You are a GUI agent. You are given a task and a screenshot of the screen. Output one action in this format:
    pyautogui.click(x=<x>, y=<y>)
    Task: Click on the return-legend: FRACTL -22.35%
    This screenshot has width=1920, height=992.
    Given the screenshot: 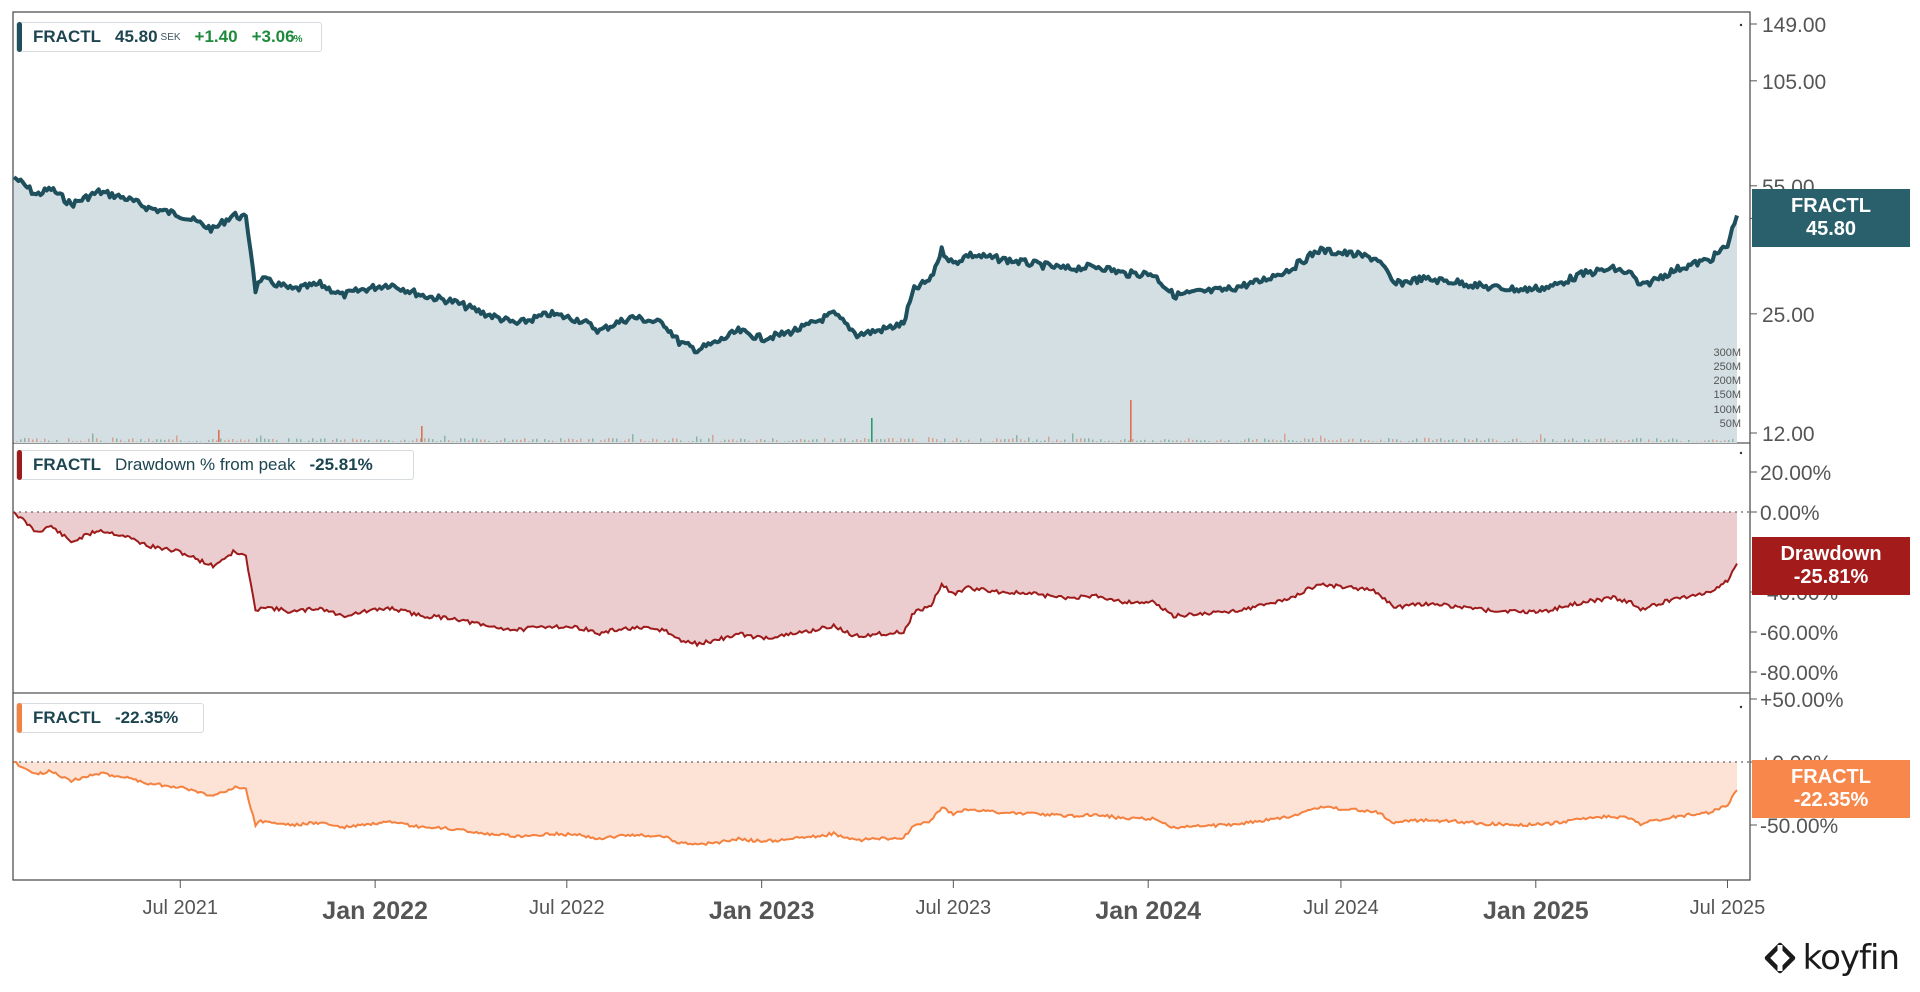 What is the action you would take?
    pyautogui.click(x=110, y=718)
    